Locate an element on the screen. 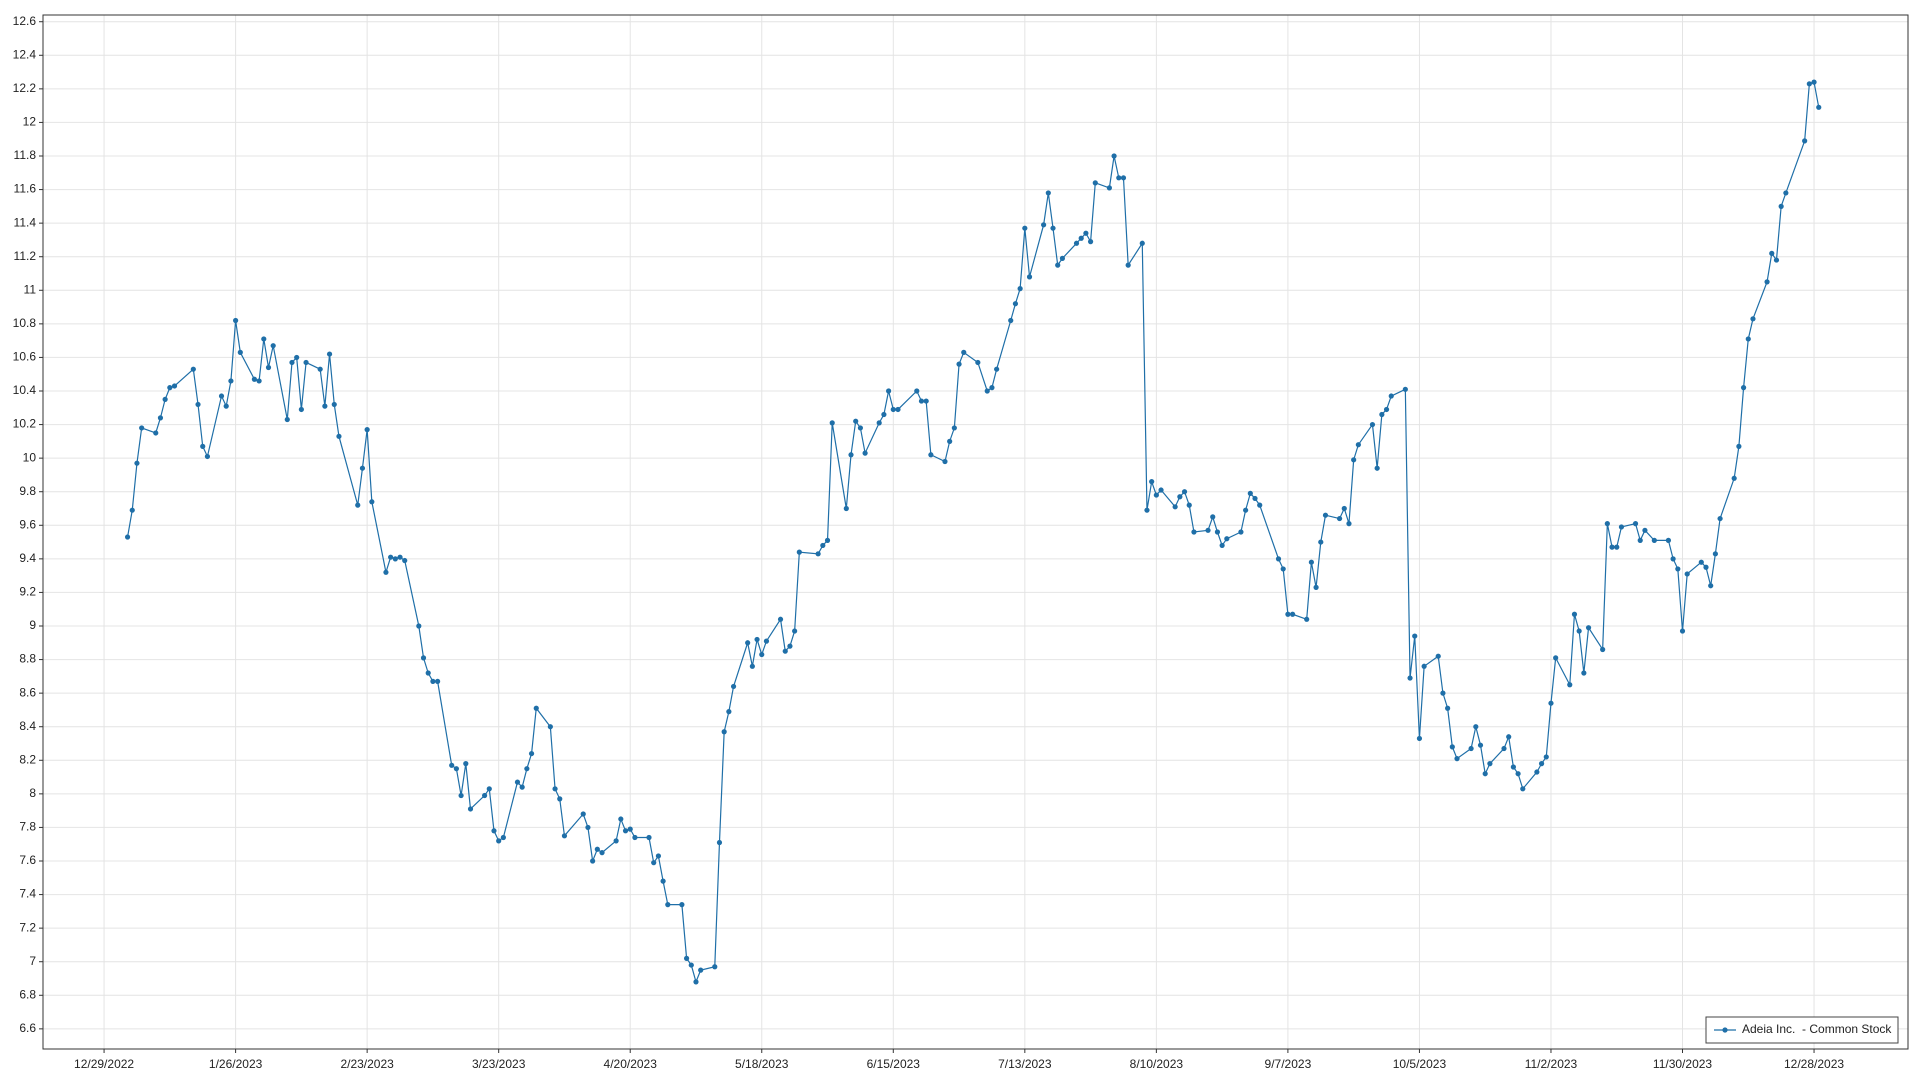  x-tick-label: 7/13/2023 is located at coordinates (1025, 1064).